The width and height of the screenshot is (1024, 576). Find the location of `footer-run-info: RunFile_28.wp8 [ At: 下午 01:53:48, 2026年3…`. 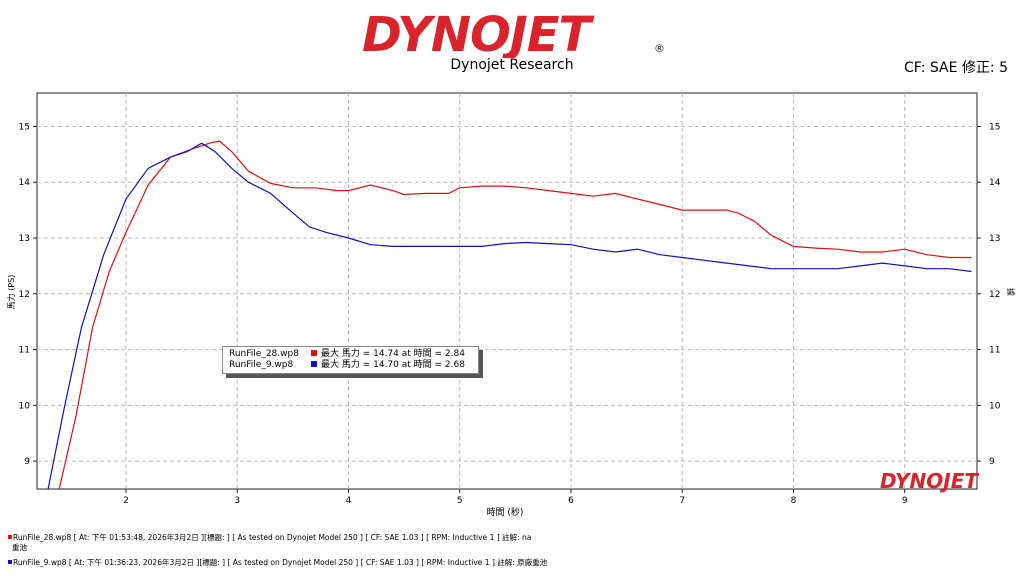

footer-run-info: RunFile_28.wp8 [ At: 下午 01:53:48, 2026年3… is located at coordinates (269, 537).